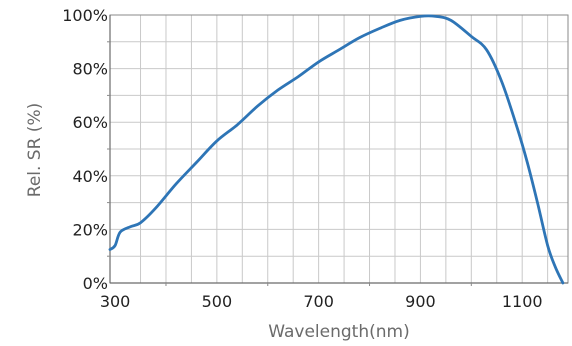 This screenshot has width=572, height=346. I want to click on y-tick-label: 80%, so click(90, 69).